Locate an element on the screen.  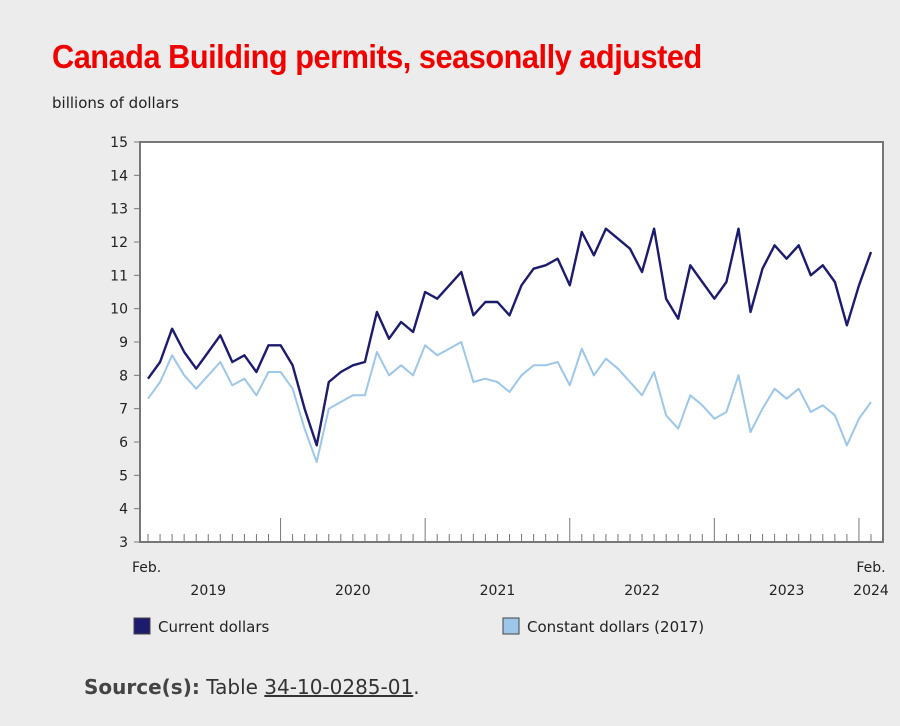
source-label: Source(s): is located at coordinates (142, 687).